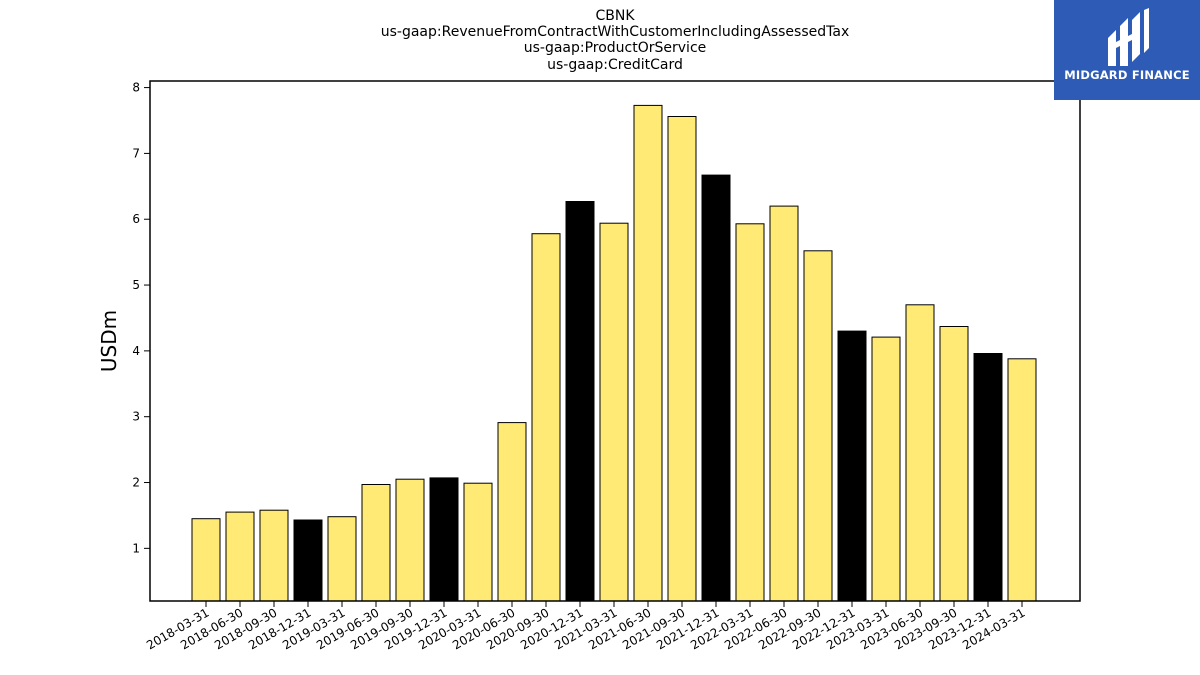 The height and width of the screenshot is (675, 1200). Describe the element at coordinates (136, 483) in the screenshot. I see `y-tick-label: 2` at that location.